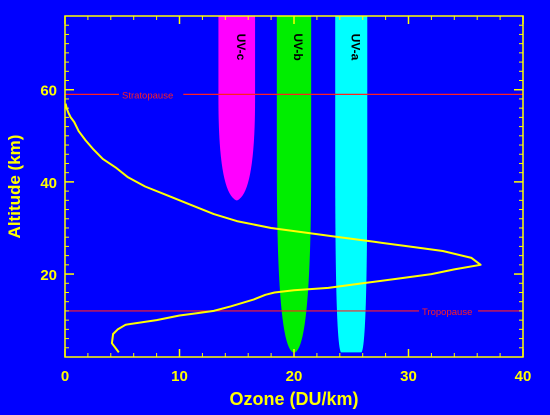 This screenshot has width=550, height=415. Describe the element at coordinates (147, 95) in the screenshot. I see `reference-line-label-1: Stratopause` at that location.